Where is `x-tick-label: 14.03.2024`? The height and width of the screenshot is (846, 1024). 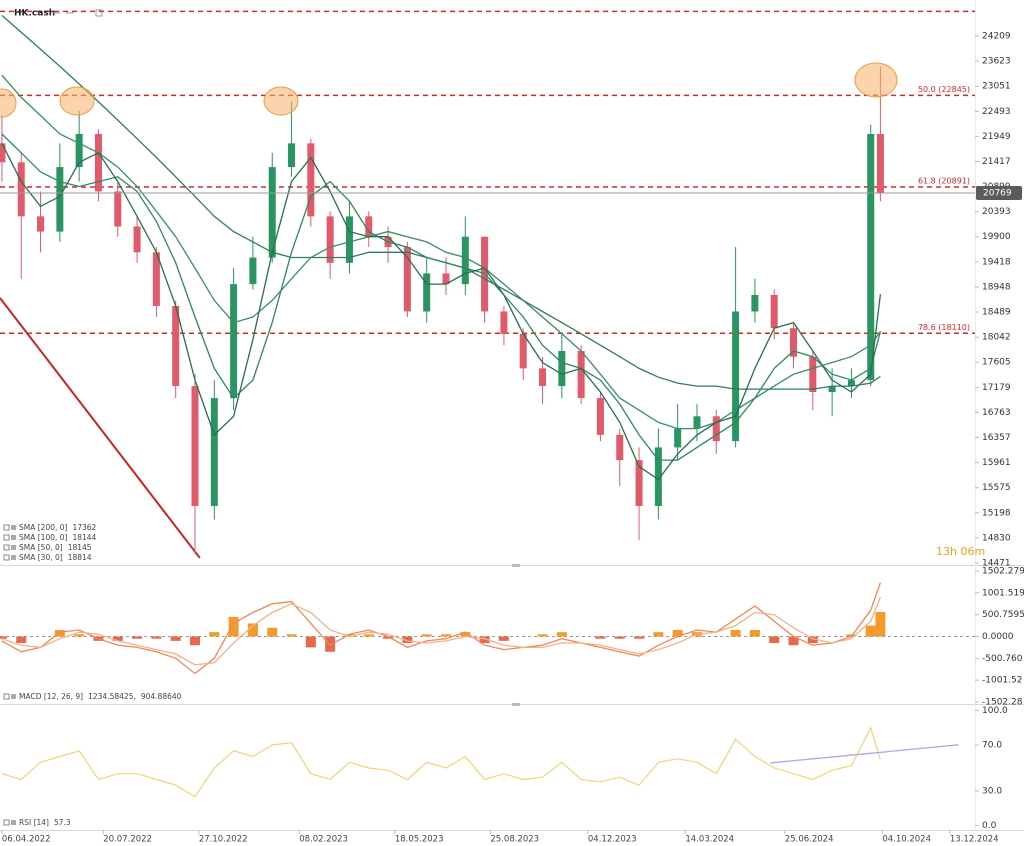 x-tick-label: 14.03.2024 is located at coordinates (709, 840).